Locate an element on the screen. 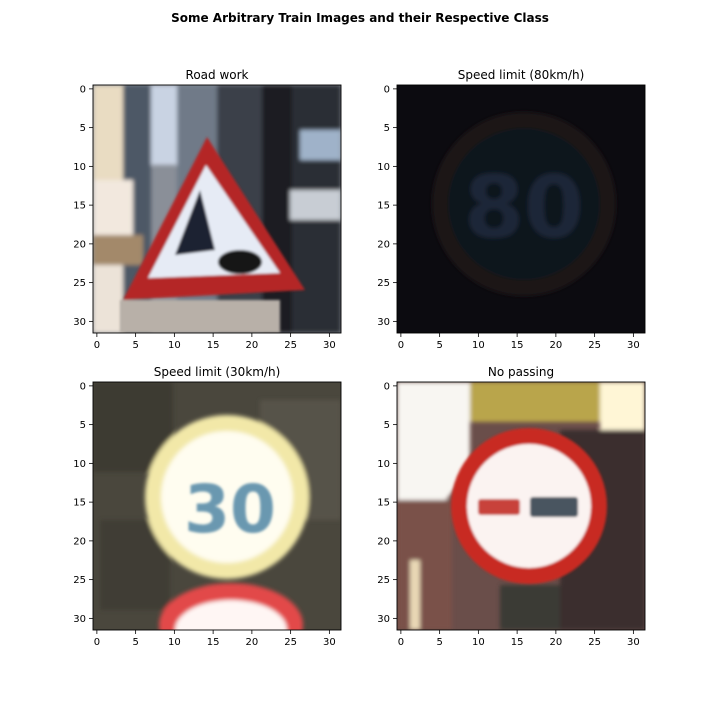  panel-title: No passing is located at coordinates (521, 372).